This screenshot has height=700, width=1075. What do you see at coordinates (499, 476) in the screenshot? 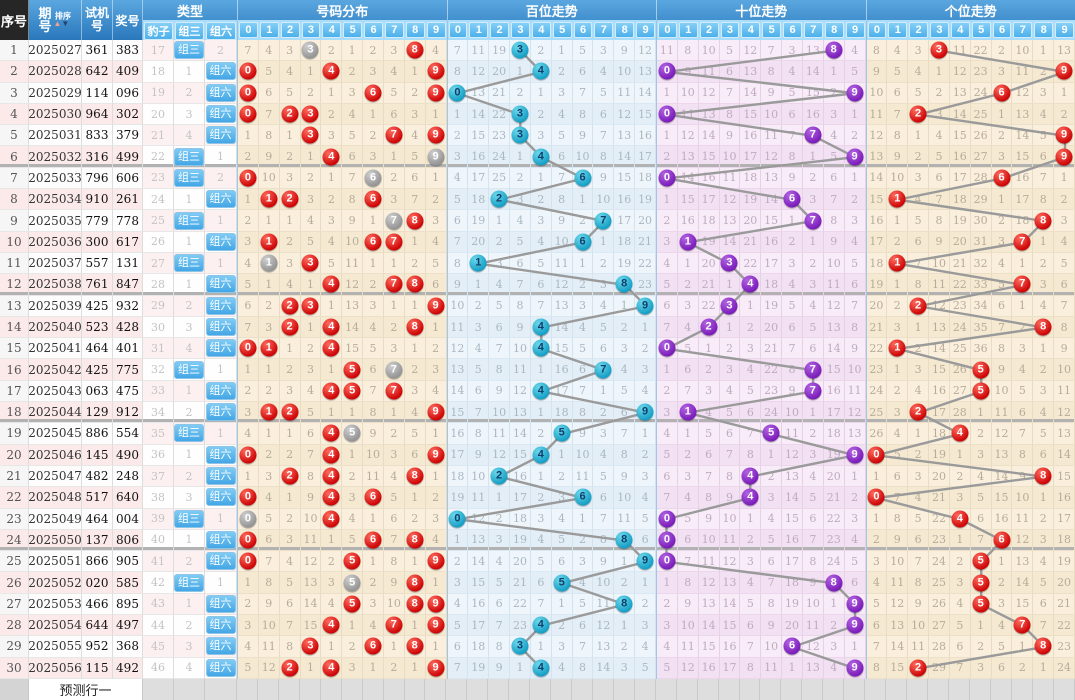
I see `bai-hit-ball: 2` at bounding box center [499, 476].